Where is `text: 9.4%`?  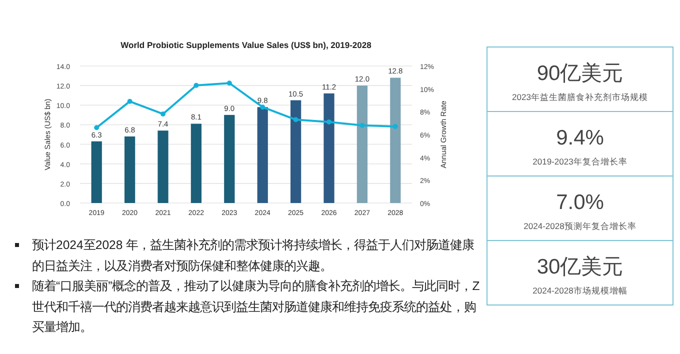
text: 9.4% is located at coordinates (580, 138).